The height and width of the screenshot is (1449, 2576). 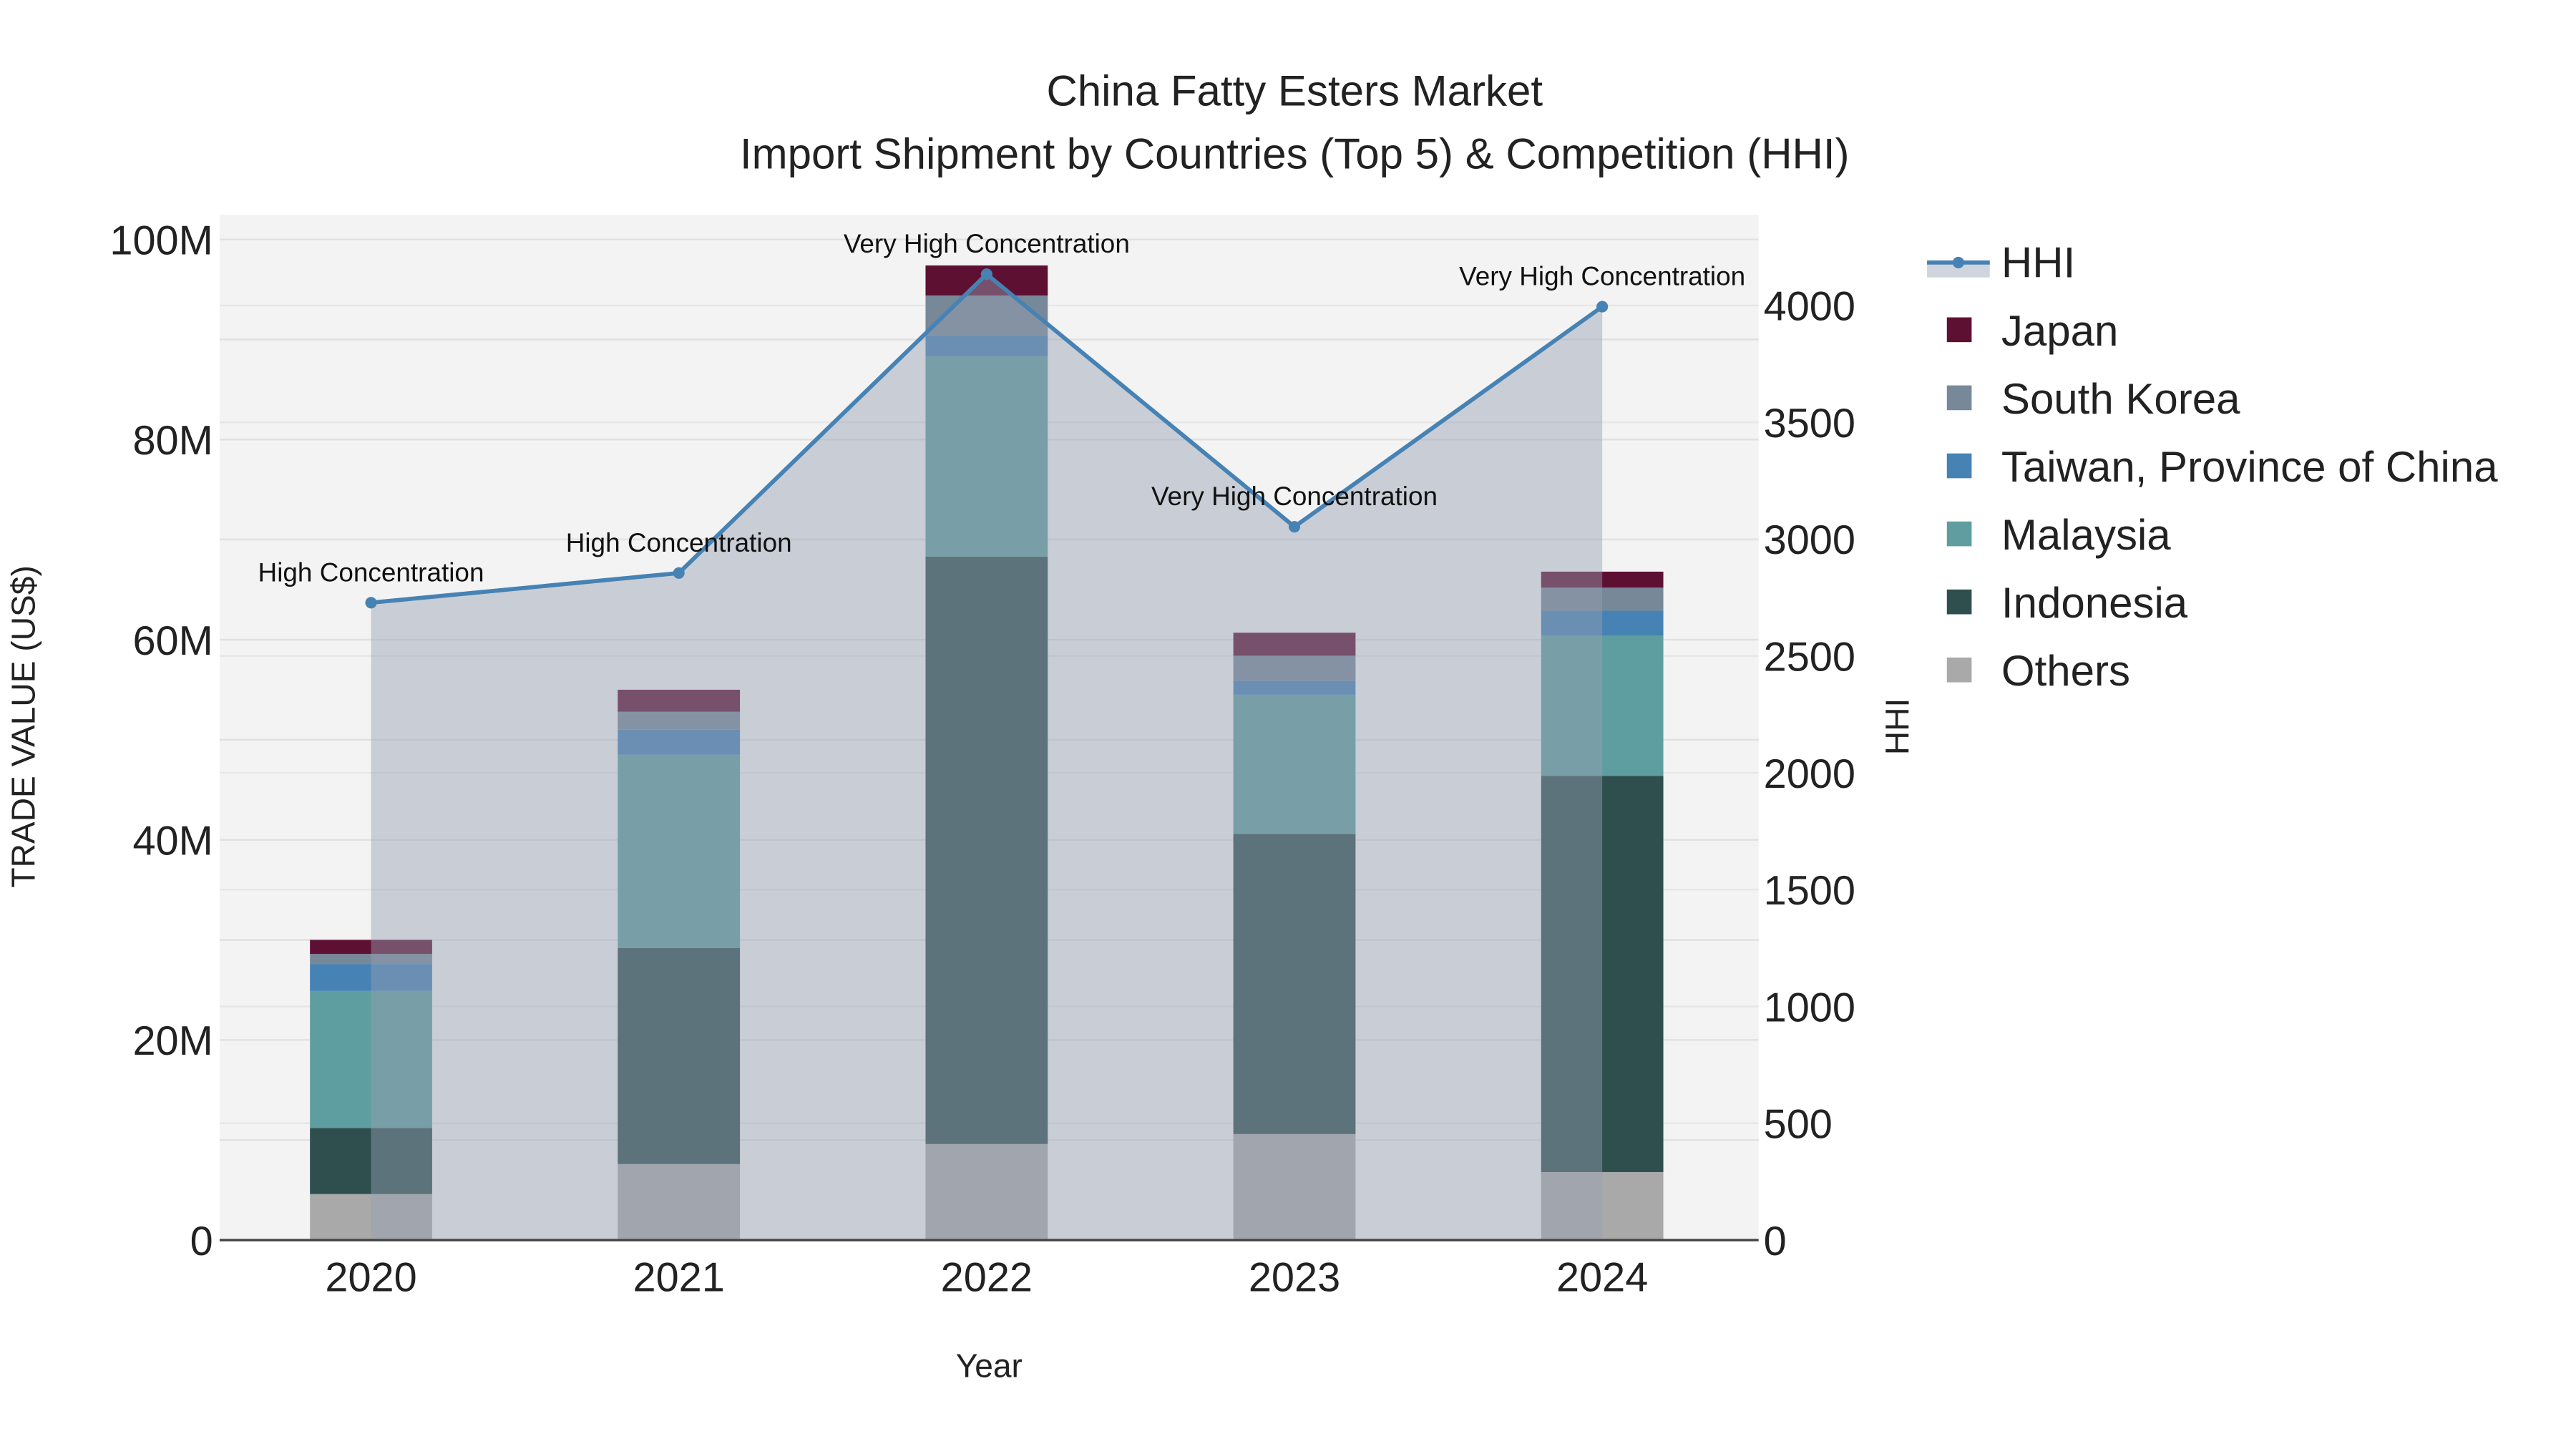 What do you see at coordinates (679, 1055) in the screenshot?
I see `bar-indonesia-2021` at bounding box center [679, 1055].